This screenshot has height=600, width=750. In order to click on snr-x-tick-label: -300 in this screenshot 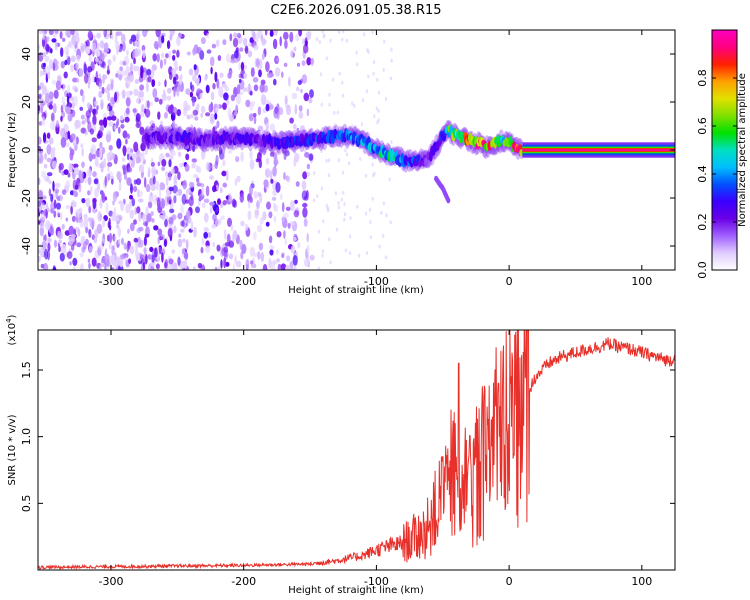, I will do `click(111, 581)`.